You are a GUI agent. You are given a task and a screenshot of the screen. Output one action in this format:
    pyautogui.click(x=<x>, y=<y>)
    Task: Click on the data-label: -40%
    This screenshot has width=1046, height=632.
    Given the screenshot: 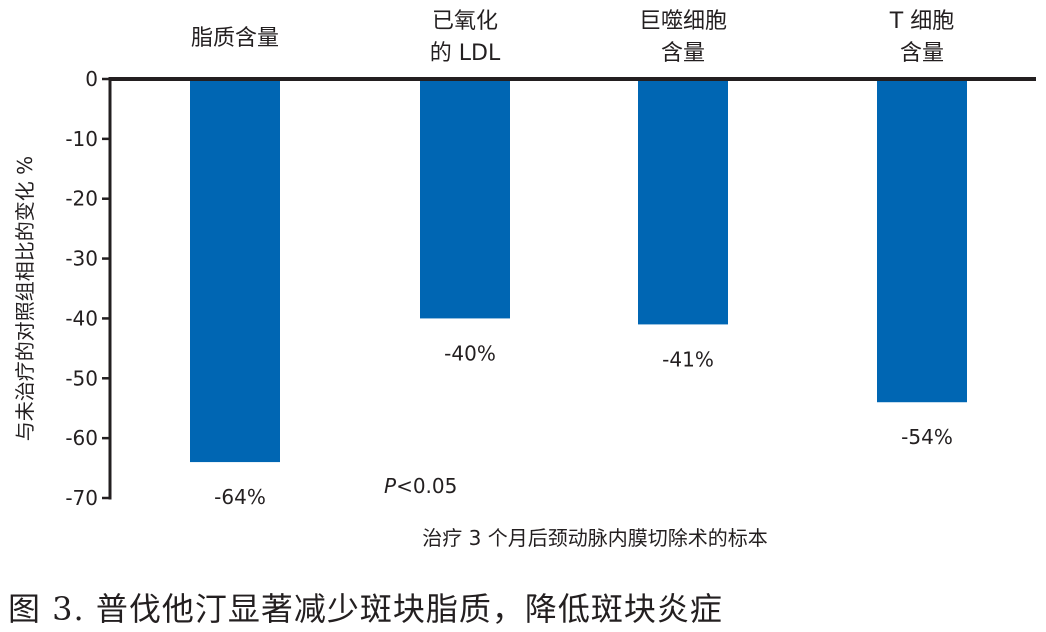 What is the action you would take?
    pyautogui.click(x=470, y=353)
    